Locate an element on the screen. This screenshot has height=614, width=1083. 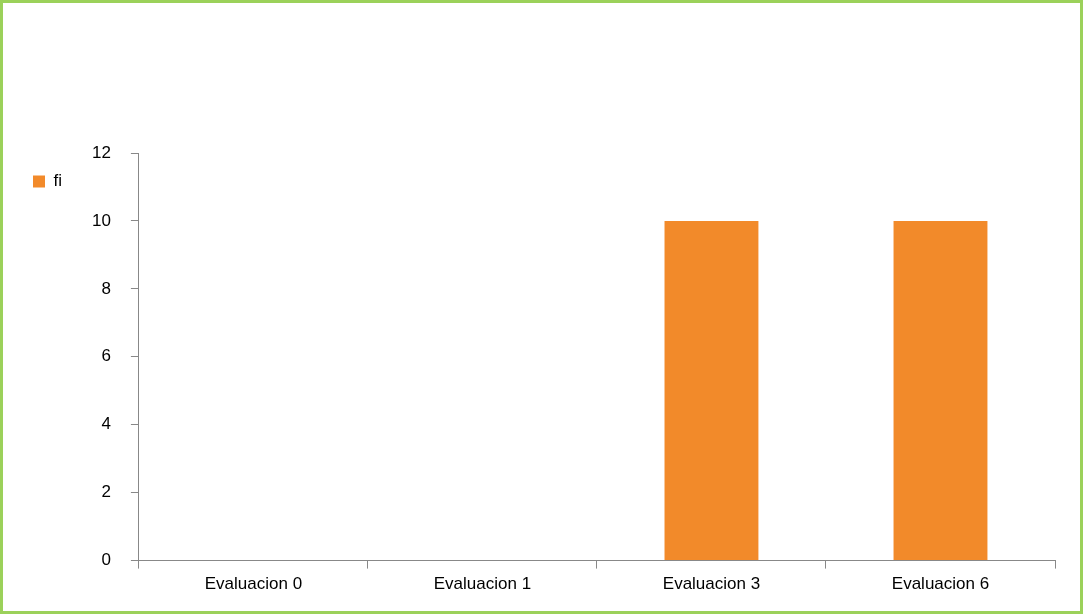
y-tick-label: 4 is located at coordinates (106, 424).